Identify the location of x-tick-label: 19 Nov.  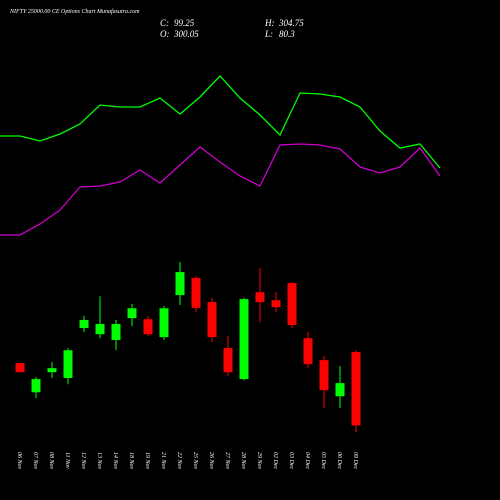
(147, 461).